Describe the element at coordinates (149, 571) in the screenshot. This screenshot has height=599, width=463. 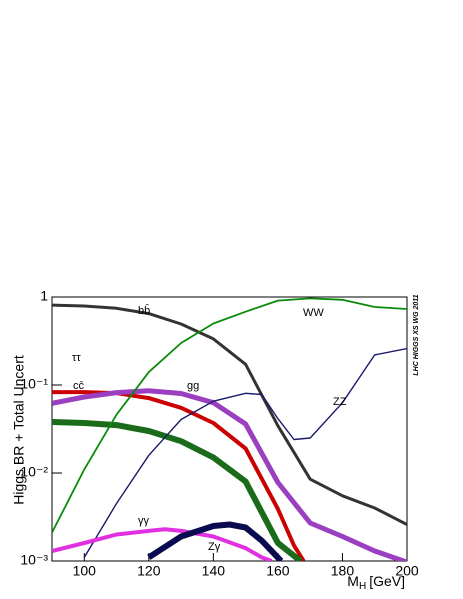
I see `x-tick-label: 120` at that location.